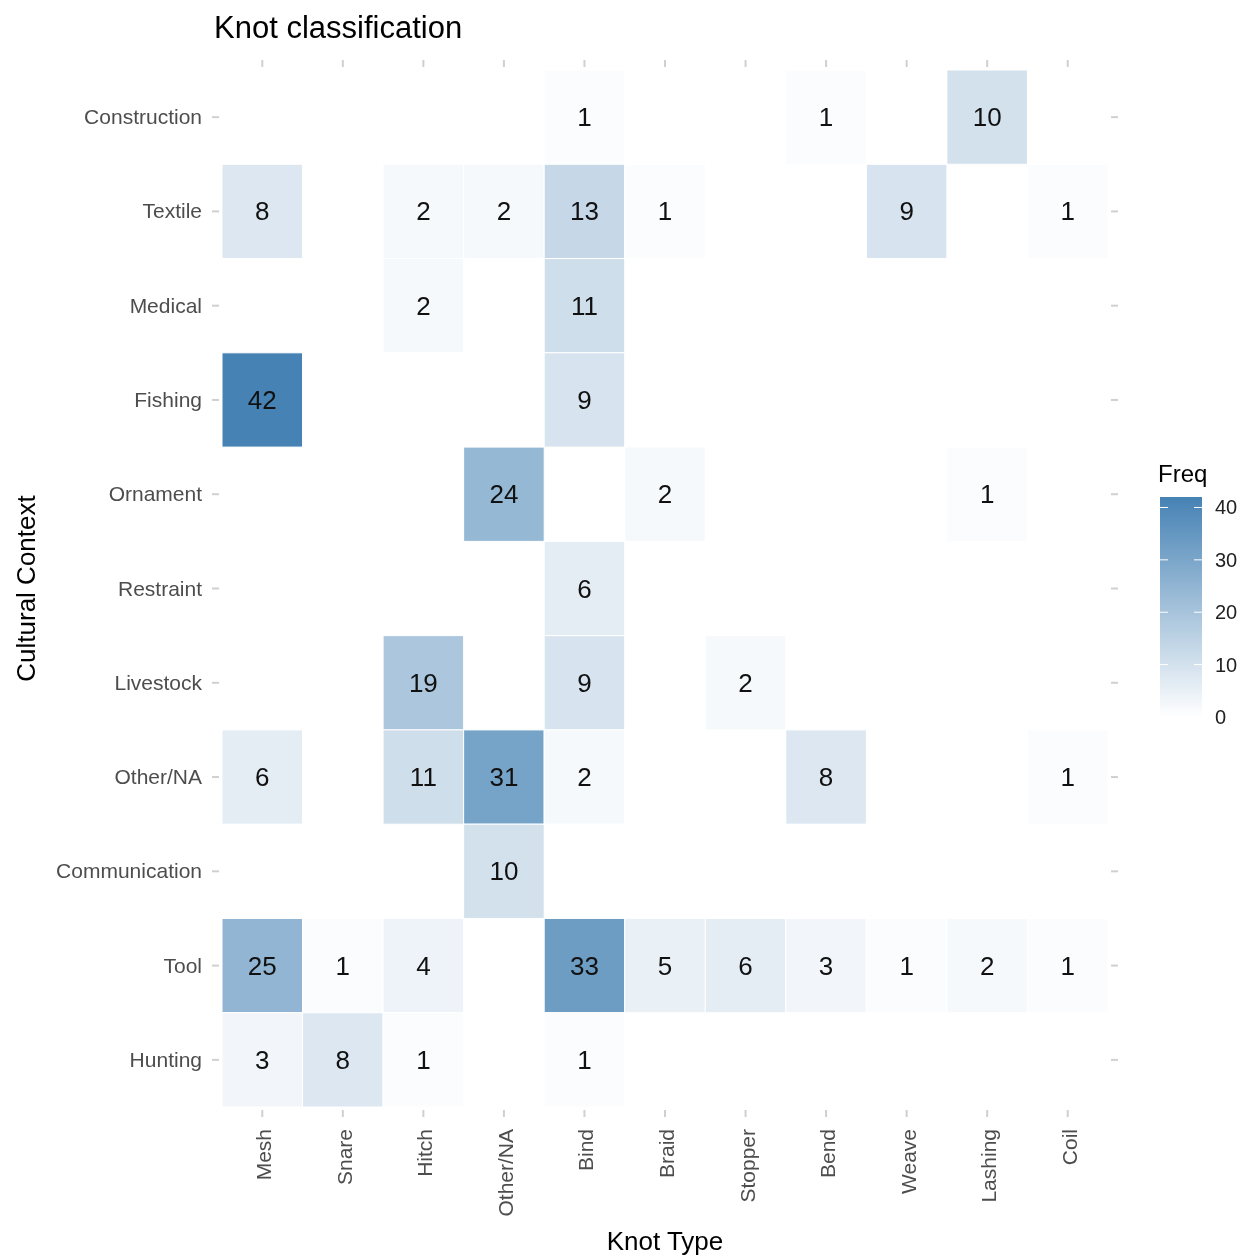  What do you see at coordinates (747, 1166) in the screenshot?
I see `x-tick-label: Stopper` at bounding box center [747, 1166].